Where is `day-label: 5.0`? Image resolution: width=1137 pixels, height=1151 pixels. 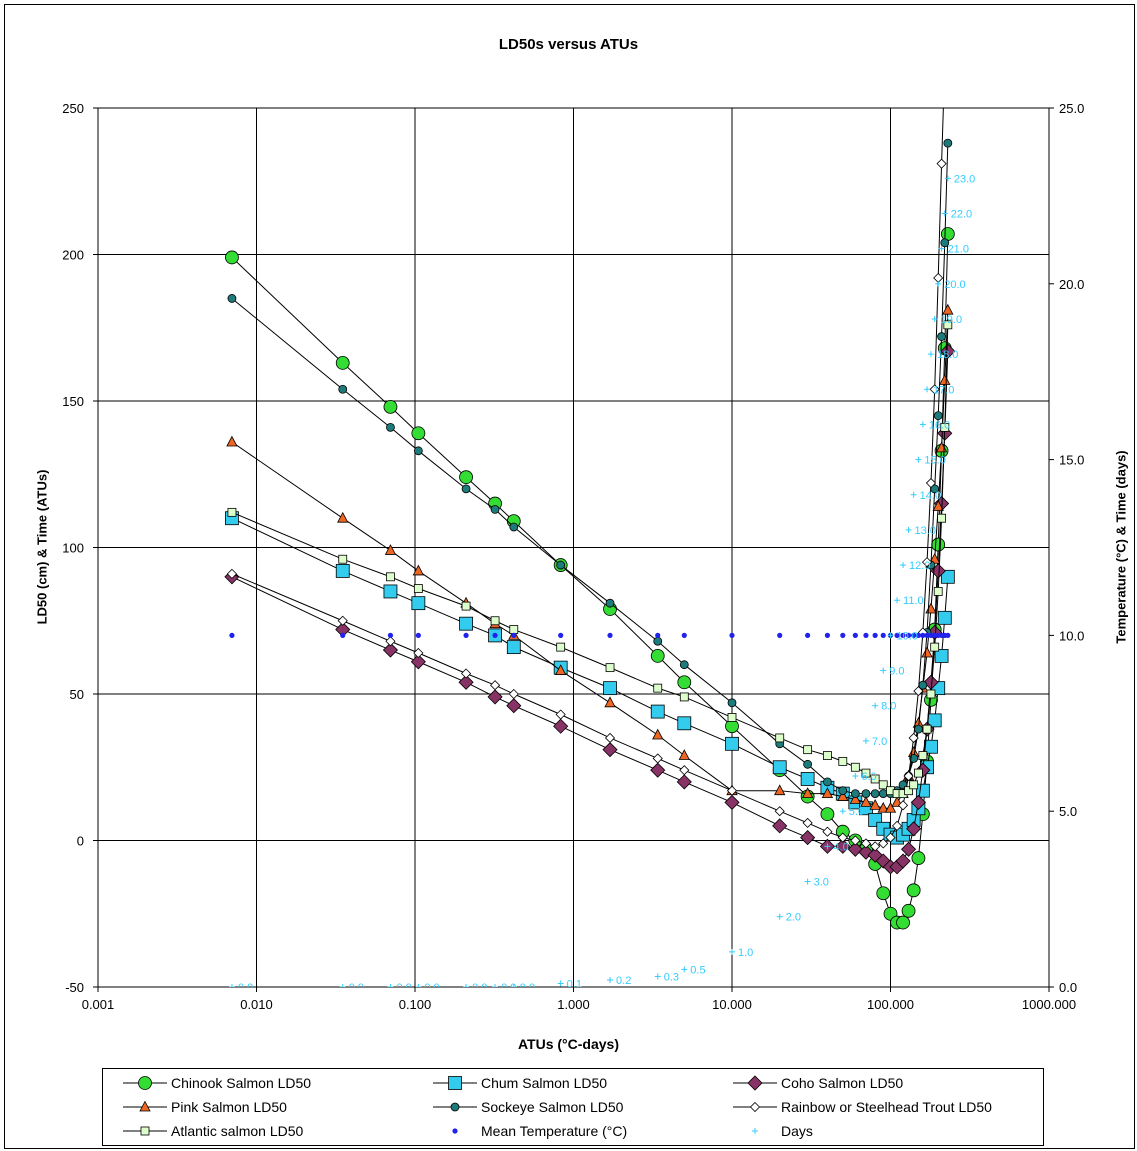 day-label: 5.0 is located at coordinates (856, 812).